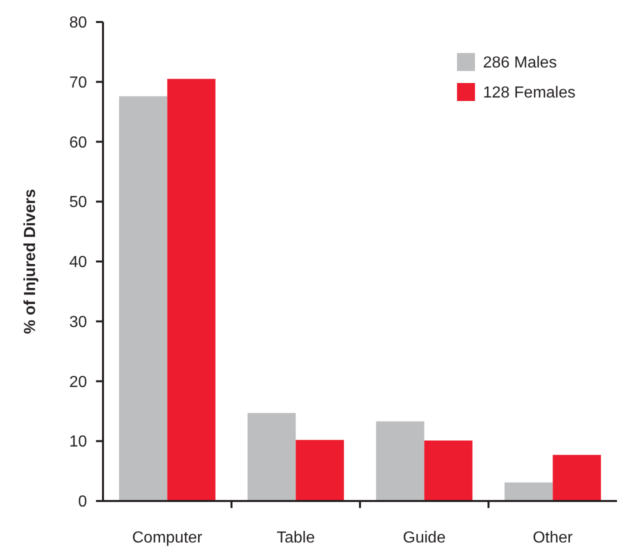  I want to click on y-tick-label: 70, so click(78, 83).